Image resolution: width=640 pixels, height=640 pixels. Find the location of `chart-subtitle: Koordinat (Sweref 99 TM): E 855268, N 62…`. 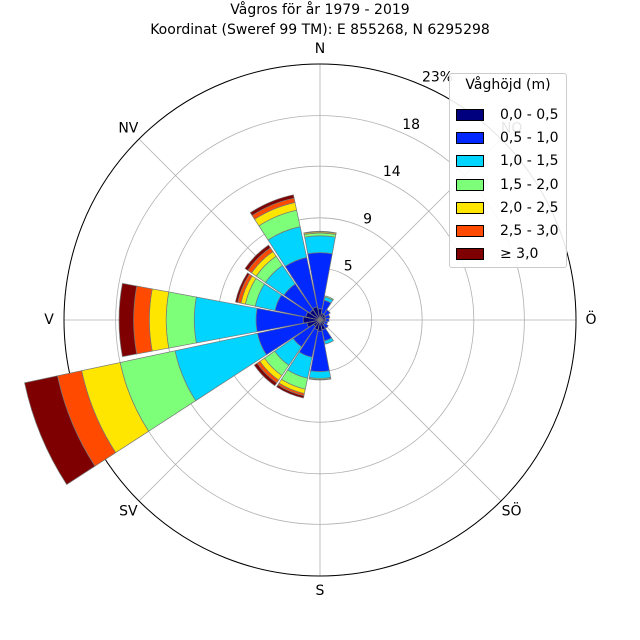

chart-subtitle: Koordinat (Sweref 99 TM): E 855268, N 62… is located at coordinates (320, 30).